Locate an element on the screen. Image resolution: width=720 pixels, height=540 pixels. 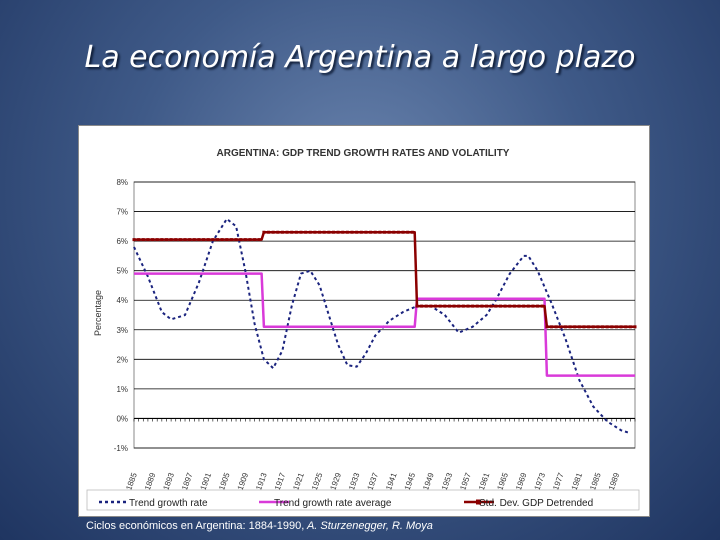
x-tick-label: 1941 is located at coordinates (391, 481).